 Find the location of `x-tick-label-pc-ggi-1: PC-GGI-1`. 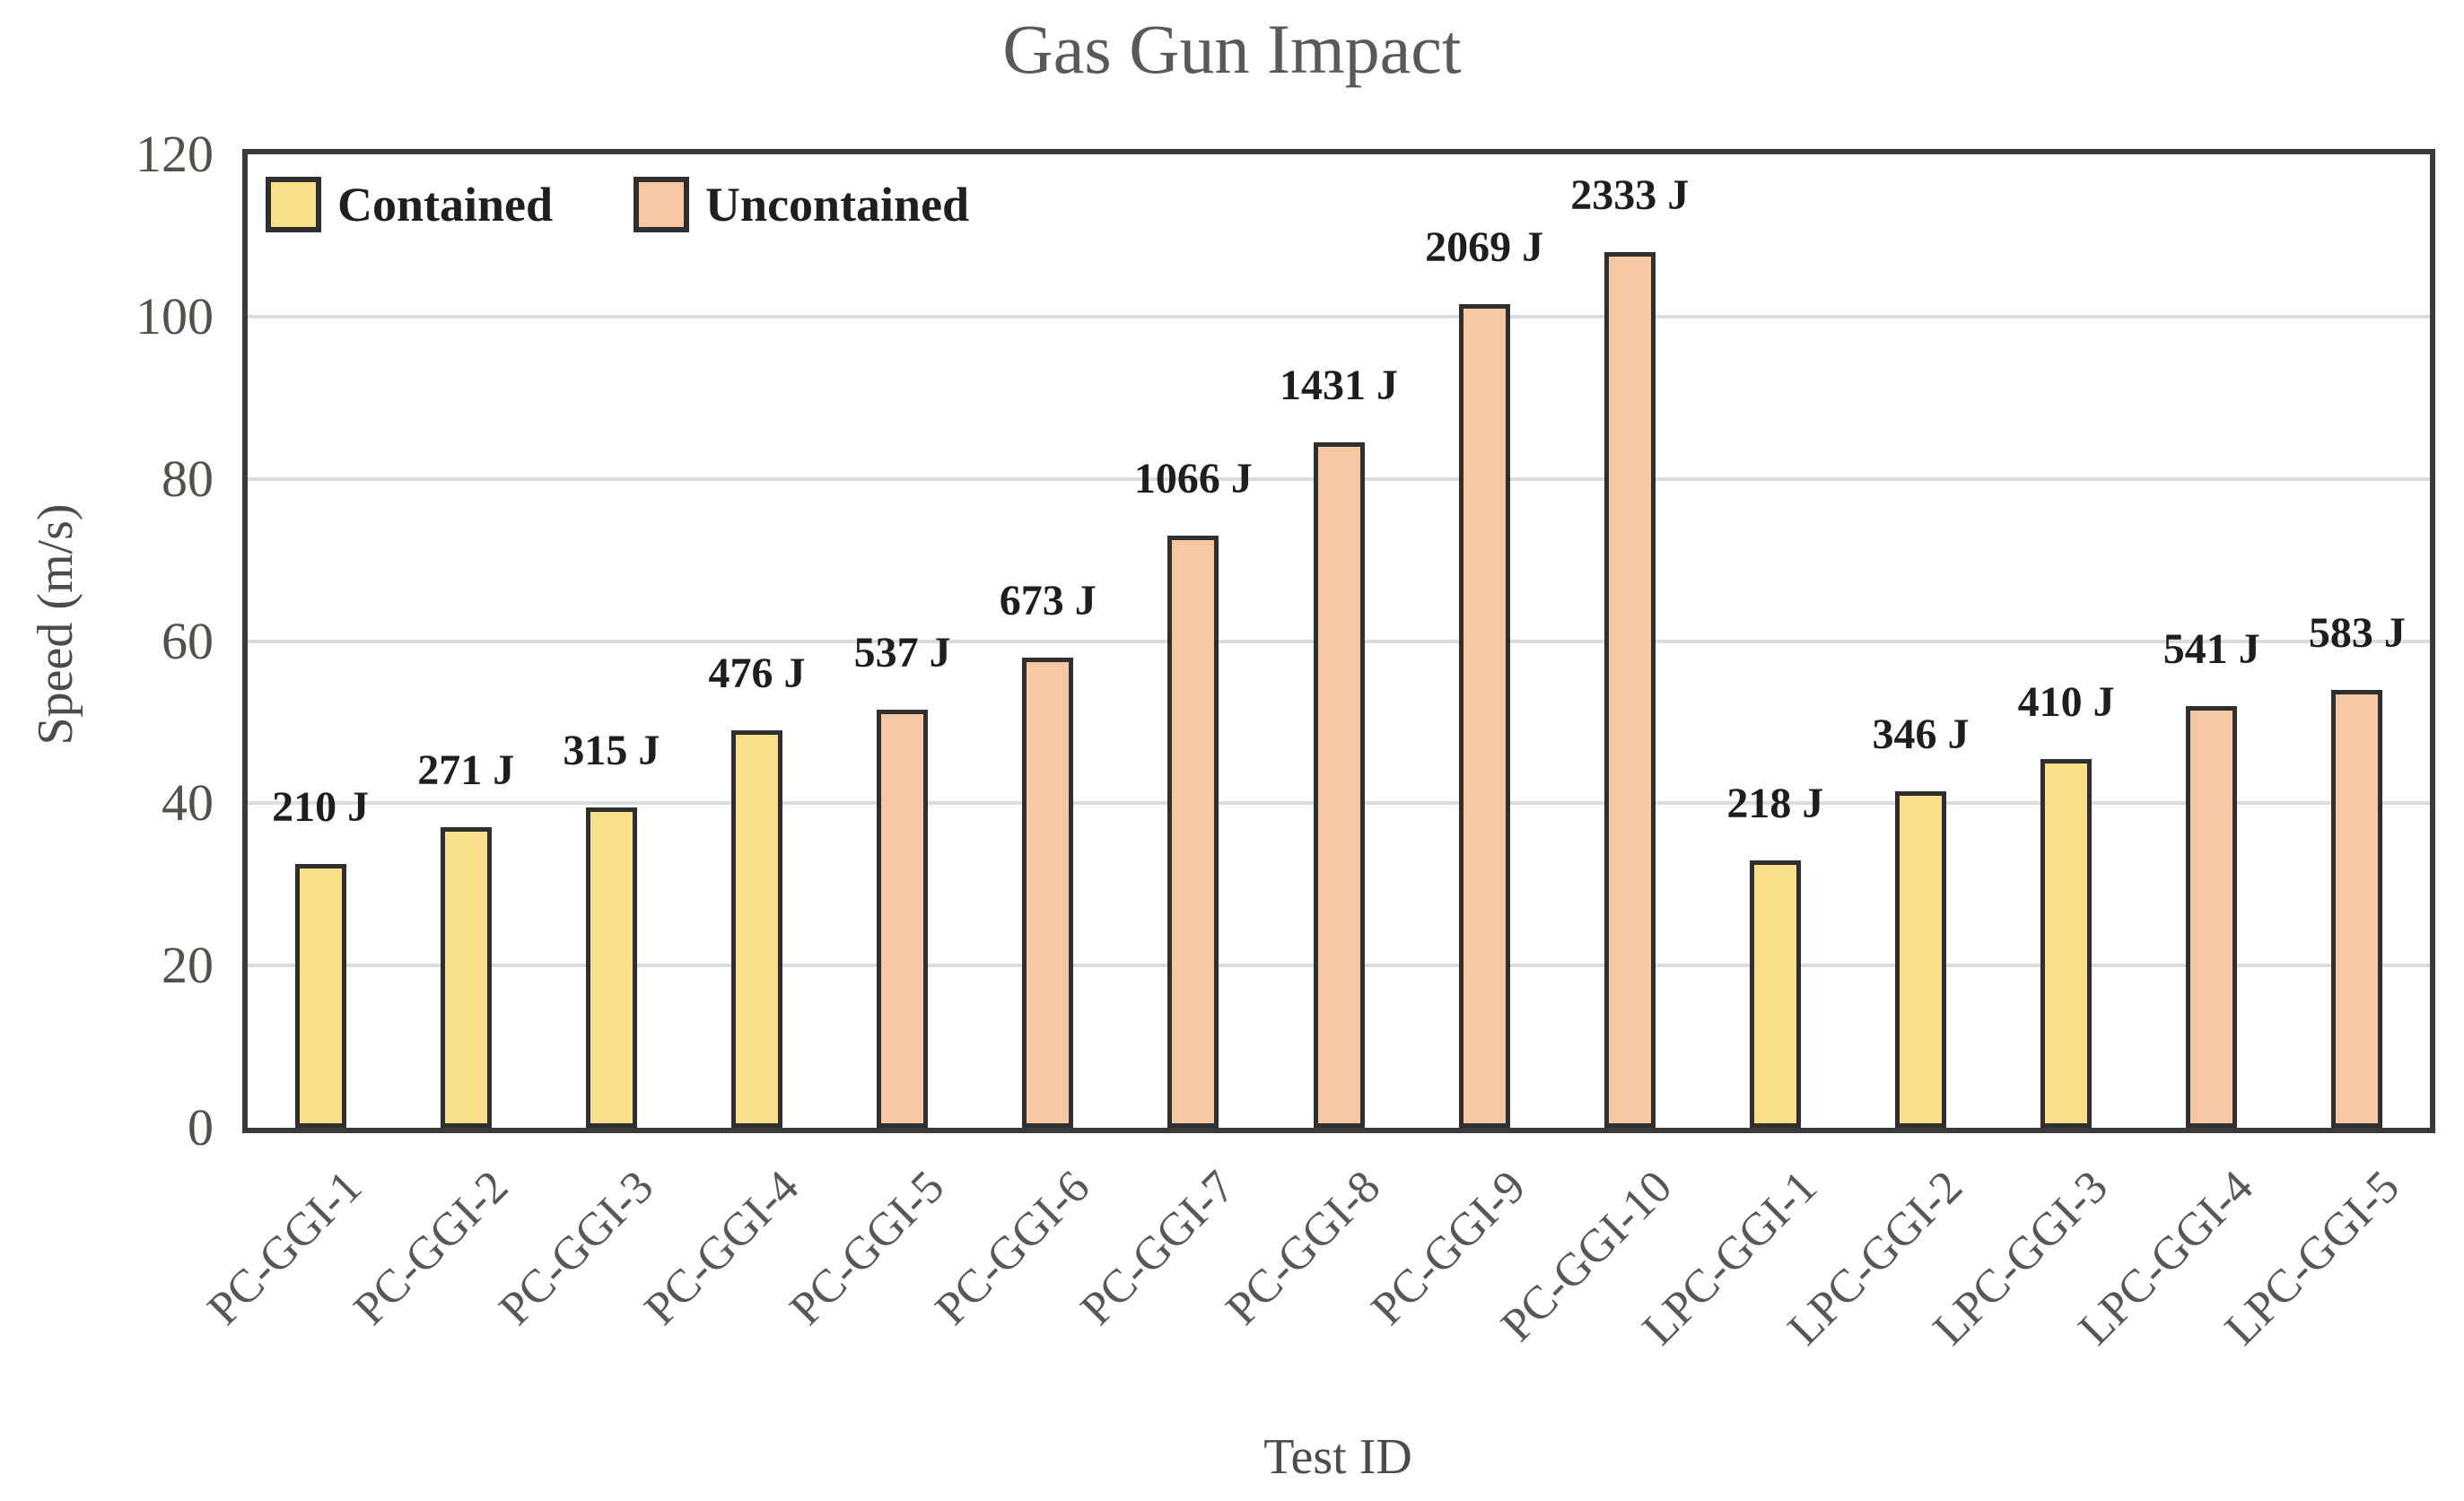

x-tick-label-pc-ggi-1: PC-GGI-1 is located at coordinates (285, 1248).